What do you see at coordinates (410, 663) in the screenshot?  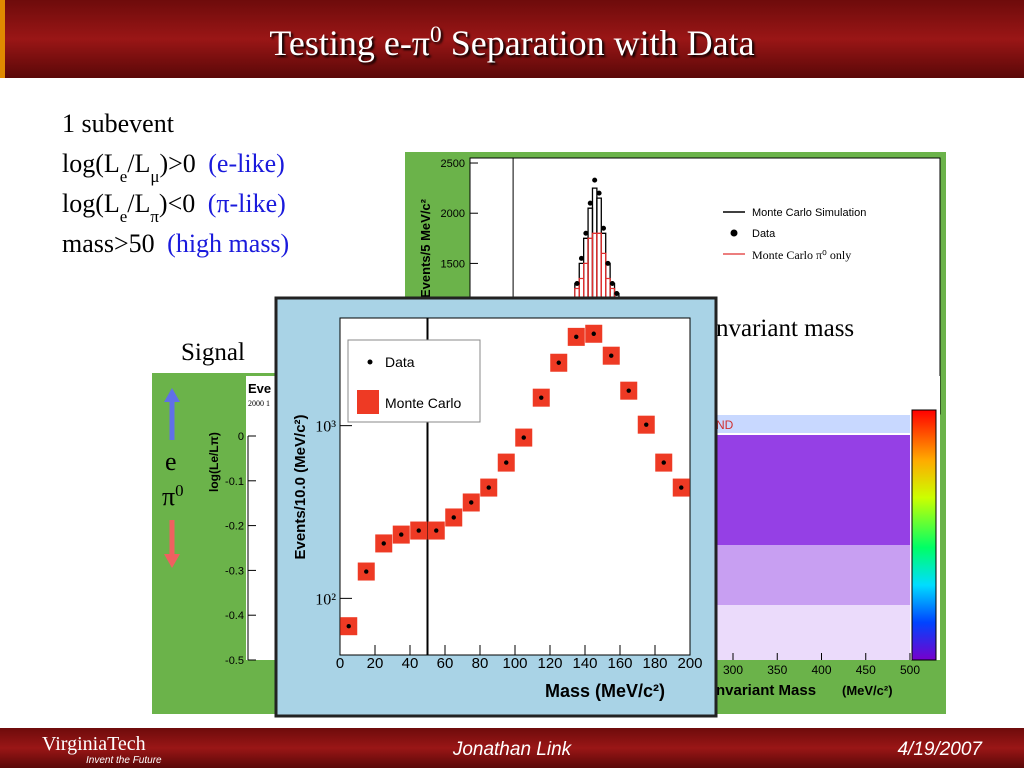 I see `x-tick-label: 40` at bounding box center [410, 663].